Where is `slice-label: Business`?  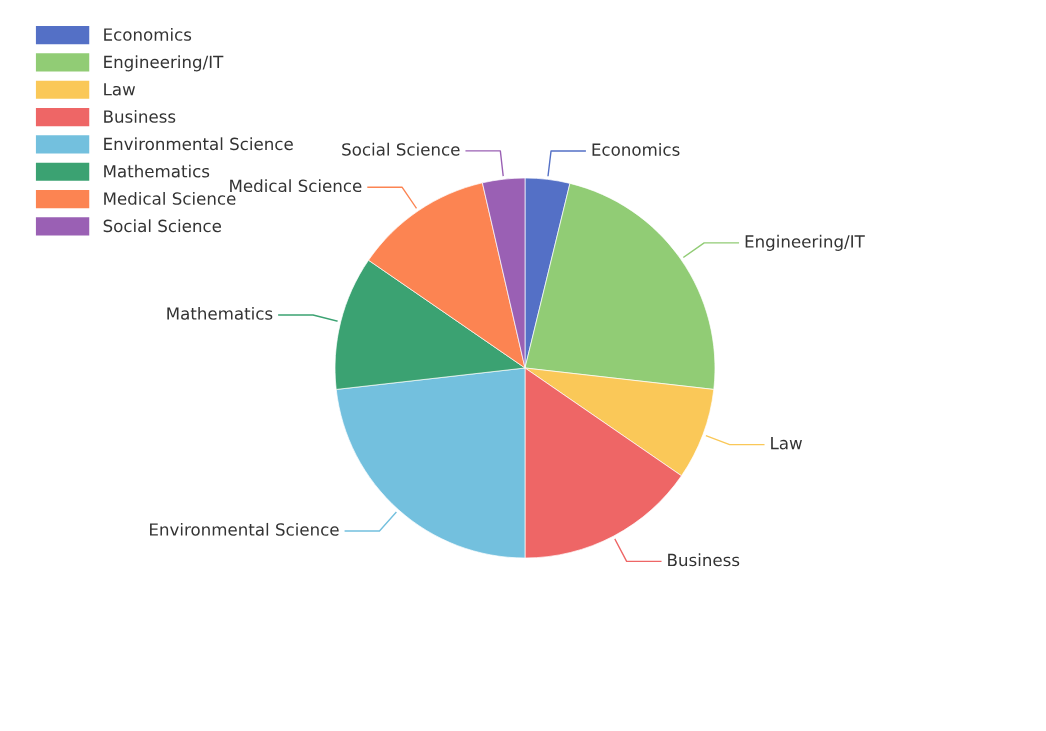 slice-label: Business is located at coordinates (704, 560).